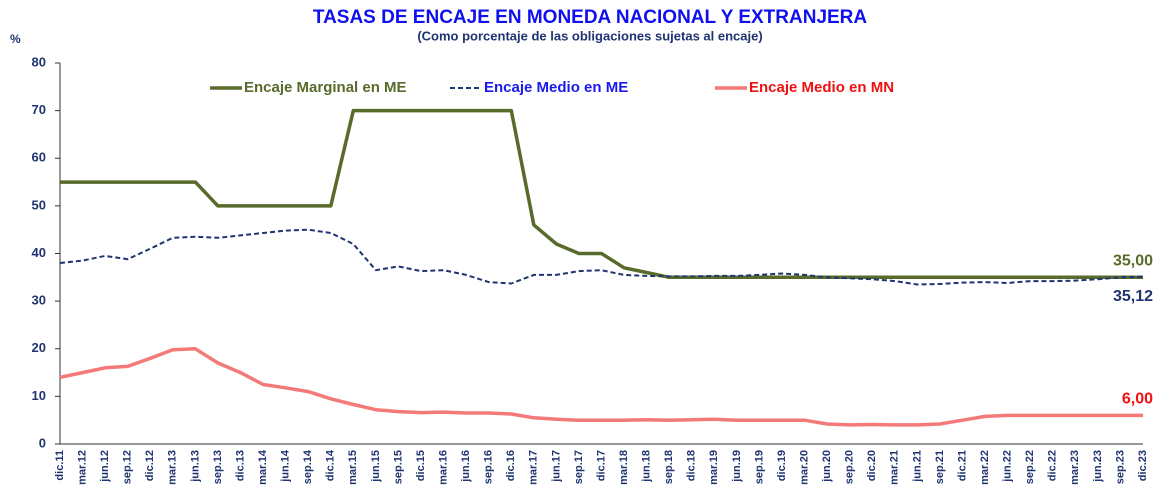 Image resolution: width=1157 pixels, height=502 pixels. I want to click on x-tick-label: mar.18, so click(624, 467).